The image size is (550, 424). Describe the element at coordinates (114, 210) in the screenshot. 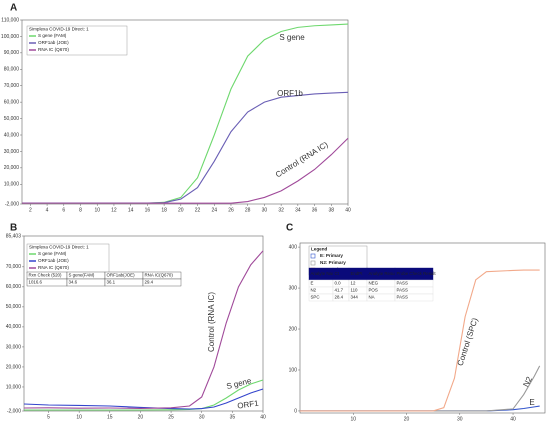

I see `x-tick-label: 12` at that location.